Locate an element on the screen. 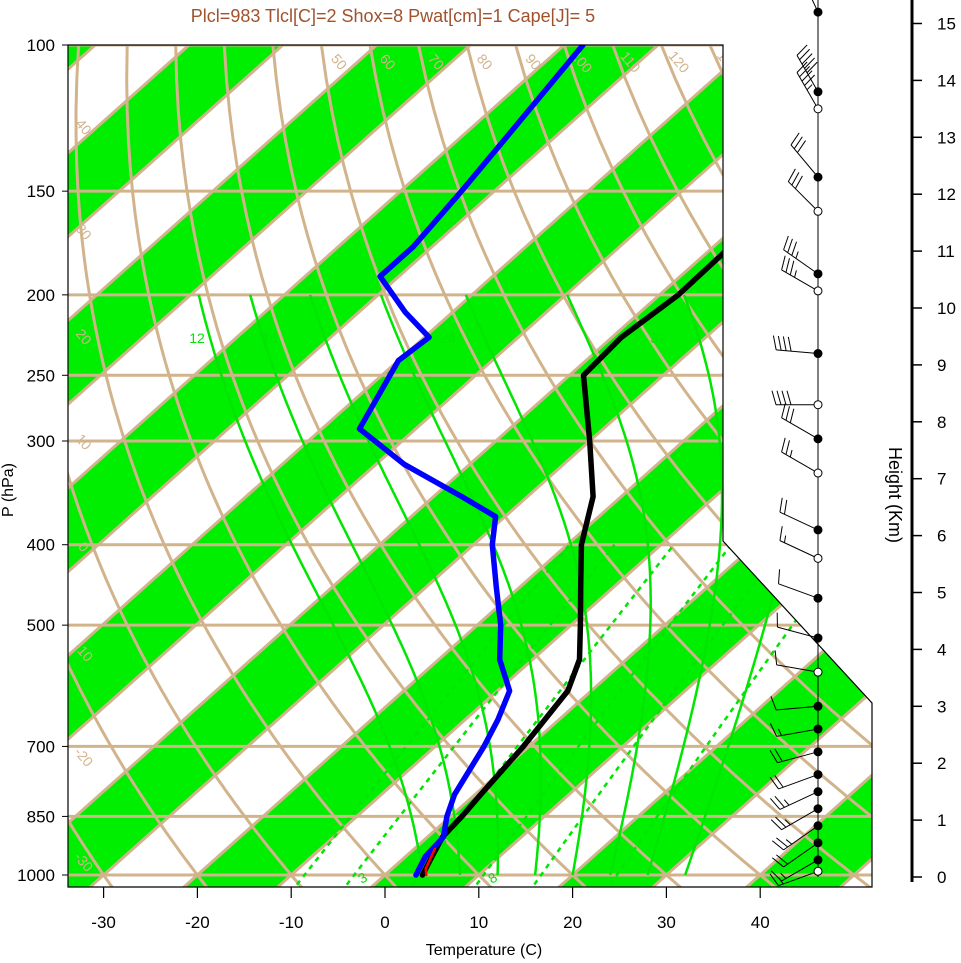 Image resolution: width=961 pixels, height=963 pixels. pressure-tick-label: 100 is located at coordinates (41, 45).